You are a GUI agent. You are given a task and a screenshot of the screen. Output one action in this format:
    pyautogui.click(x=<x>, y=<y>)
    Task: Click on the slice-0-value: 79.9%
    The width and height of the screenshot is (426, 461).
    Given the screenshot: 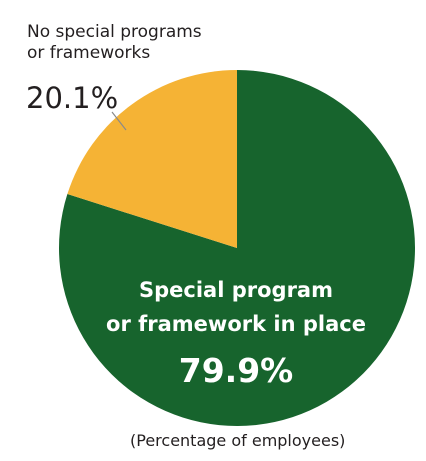 What is the action you would take?
    pyautogui.click(x=236, y=370)
    